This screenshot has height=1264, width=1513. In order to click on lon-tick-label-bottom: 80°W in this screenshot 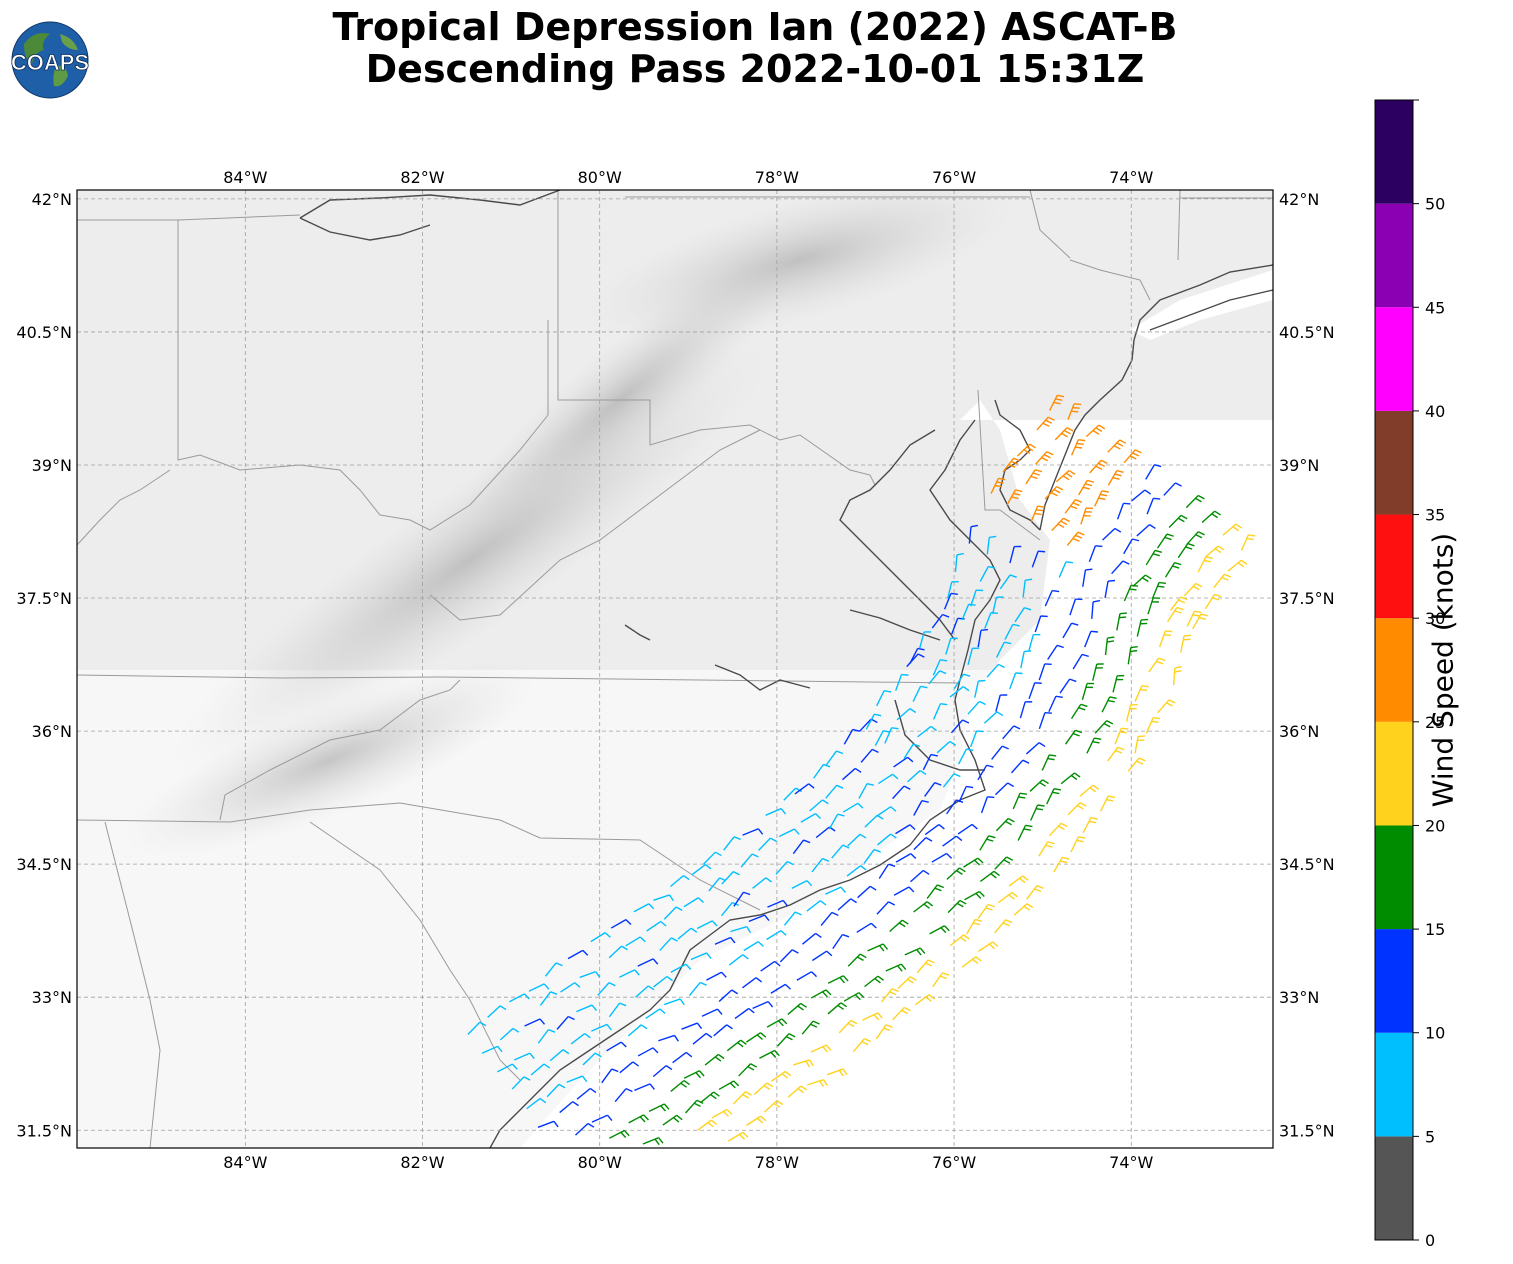, I will do `click(600, 1162)`.